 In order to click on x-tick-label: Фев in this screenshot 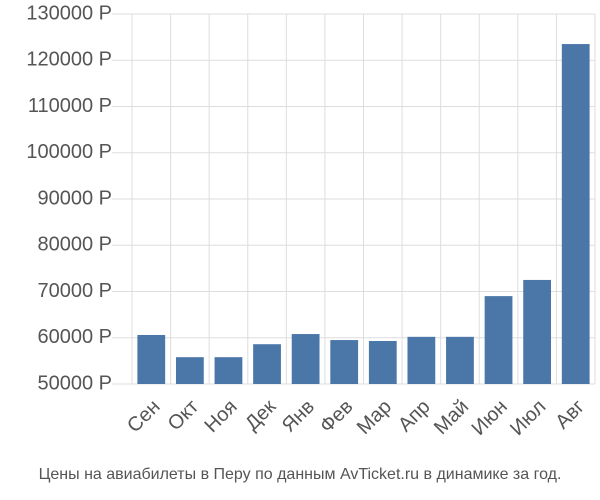, I will do `click(337, 417)`.